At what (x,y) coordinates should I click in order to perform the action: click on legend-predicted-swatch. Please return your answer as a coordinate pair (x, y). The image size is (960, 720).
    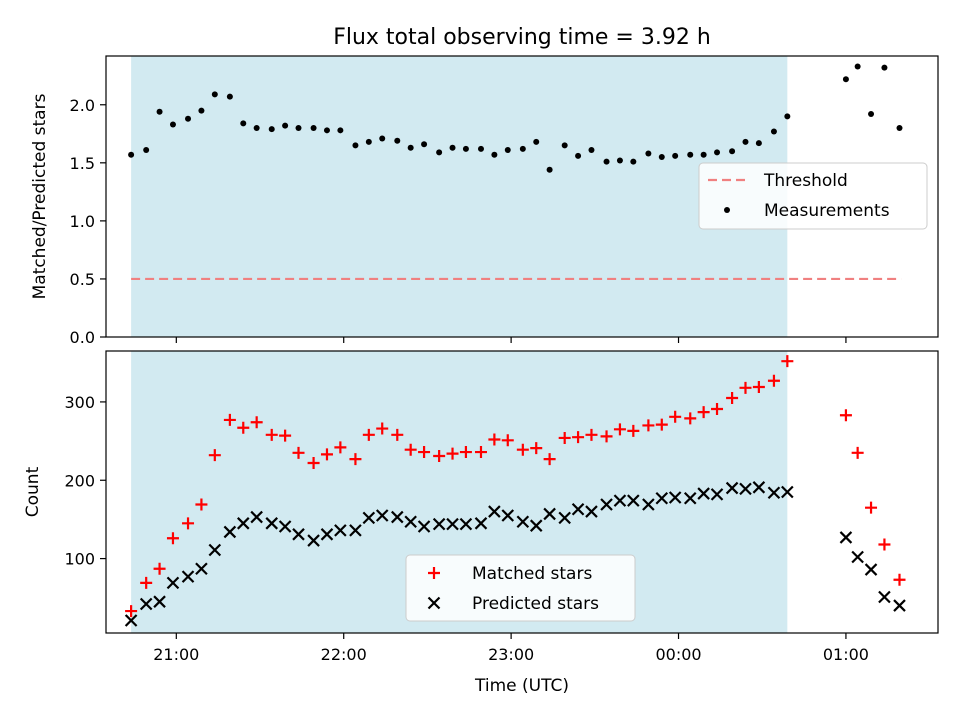
    Looking at the image, I should click on (434, 603).